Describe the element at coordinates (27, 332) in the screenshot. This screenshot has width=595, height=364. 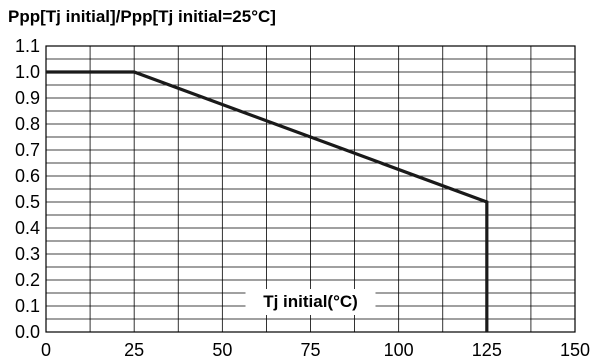
I see `y-tick-label: 0.0` at that location.